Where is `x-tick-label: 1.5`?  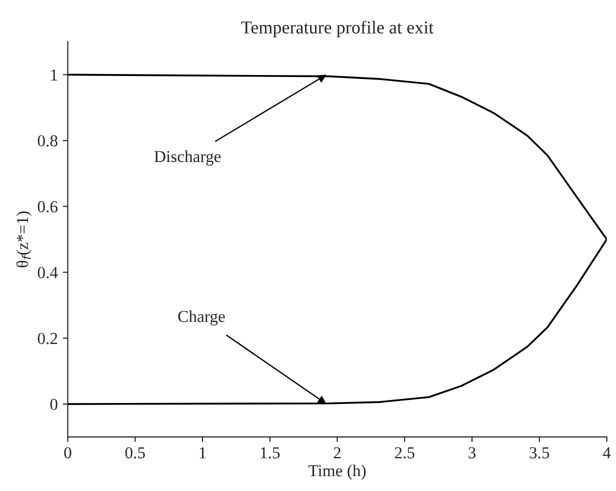 x-tick-label: 1.5 is located at coordinates (270, 453).